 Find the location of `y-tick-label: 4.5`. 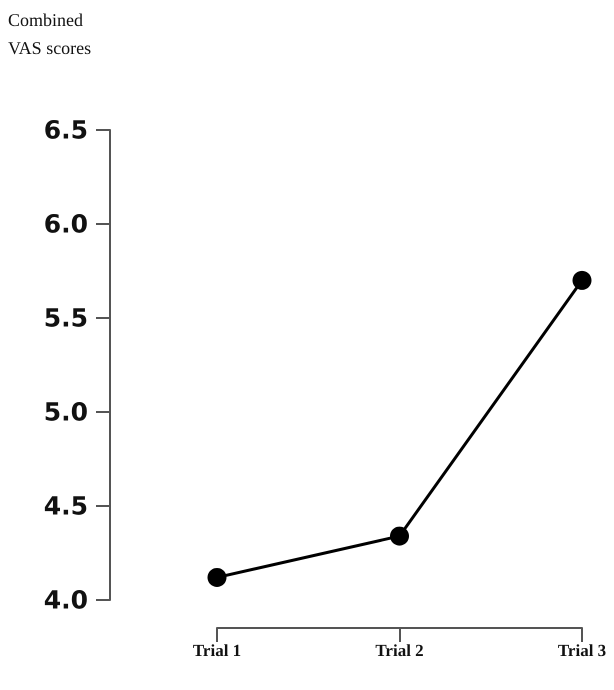

y-tick-label: 4.5 is located at coordinates (66, 506).